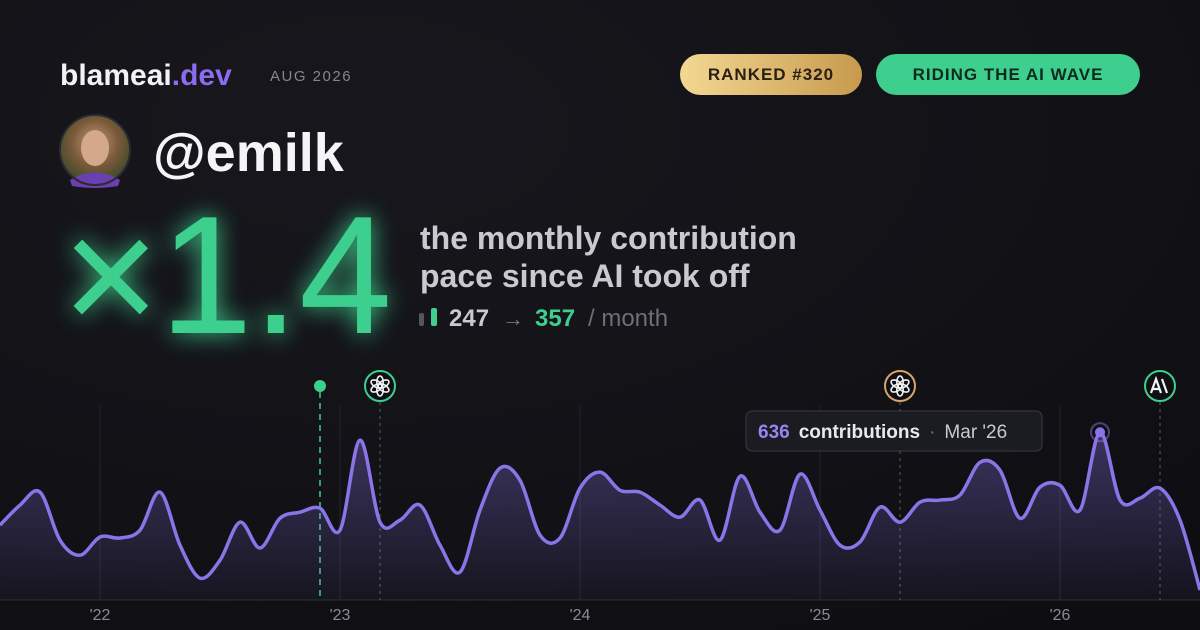 The image size is (1200, 630). Describe the element at coordinates (513, 318) in the screenshot. I see `pace-arrow: →` at that location.